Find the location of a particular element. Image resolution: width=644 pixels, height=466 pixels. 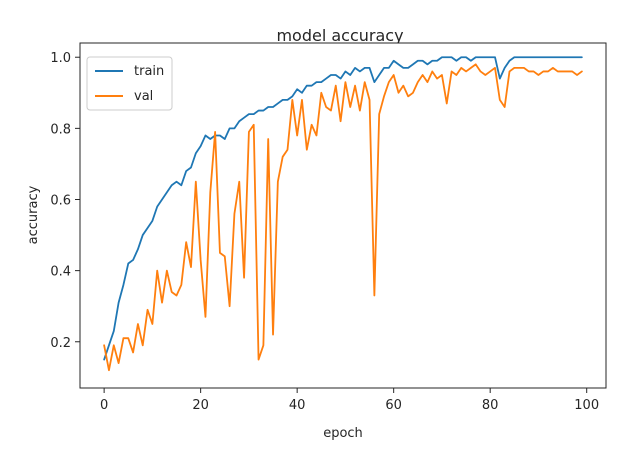

x-tick-label-0: 0 is located at coordinates (104, 405).